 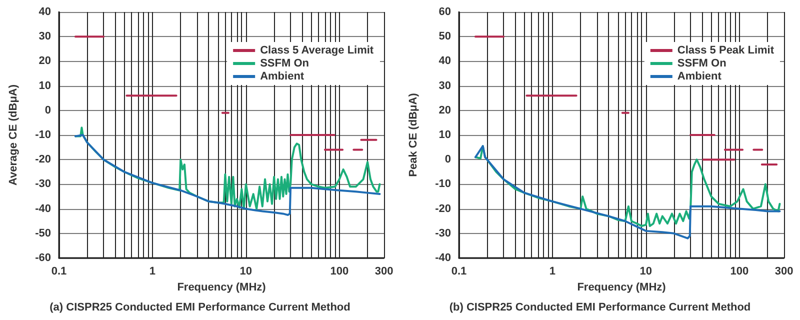 I want to click on text: (a) CISPR25 Conducted EMI Performance Current Method, so click(x=200, y=308).